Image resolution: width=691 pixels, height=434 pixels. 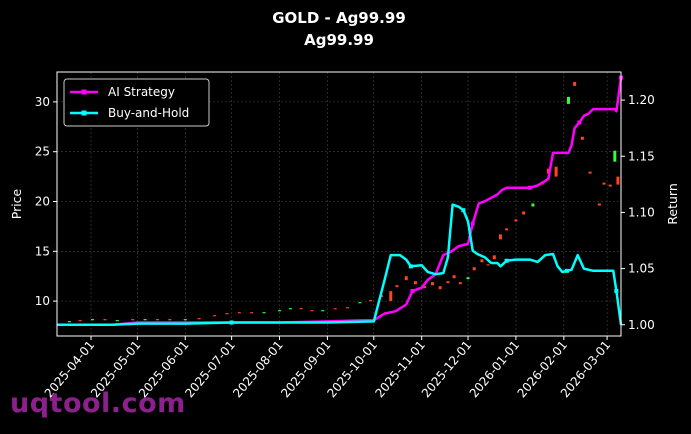 What do you see at coordinates (42, 102) in the screenshot?
I see `y-tick-label: 30` at bounding box center [42, 102].